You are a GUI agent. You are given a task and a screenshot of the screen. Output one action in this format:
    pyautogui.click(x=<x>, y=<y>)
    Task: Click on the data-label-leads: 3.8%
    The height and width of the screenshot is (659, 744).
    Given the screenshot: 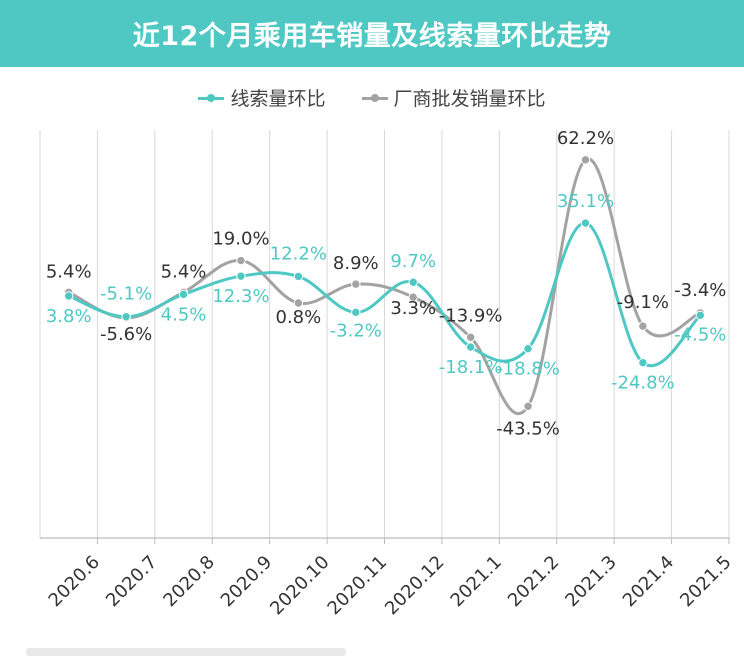 What is the action you would take?
    pyautogui.click(x=69, y=316)
    